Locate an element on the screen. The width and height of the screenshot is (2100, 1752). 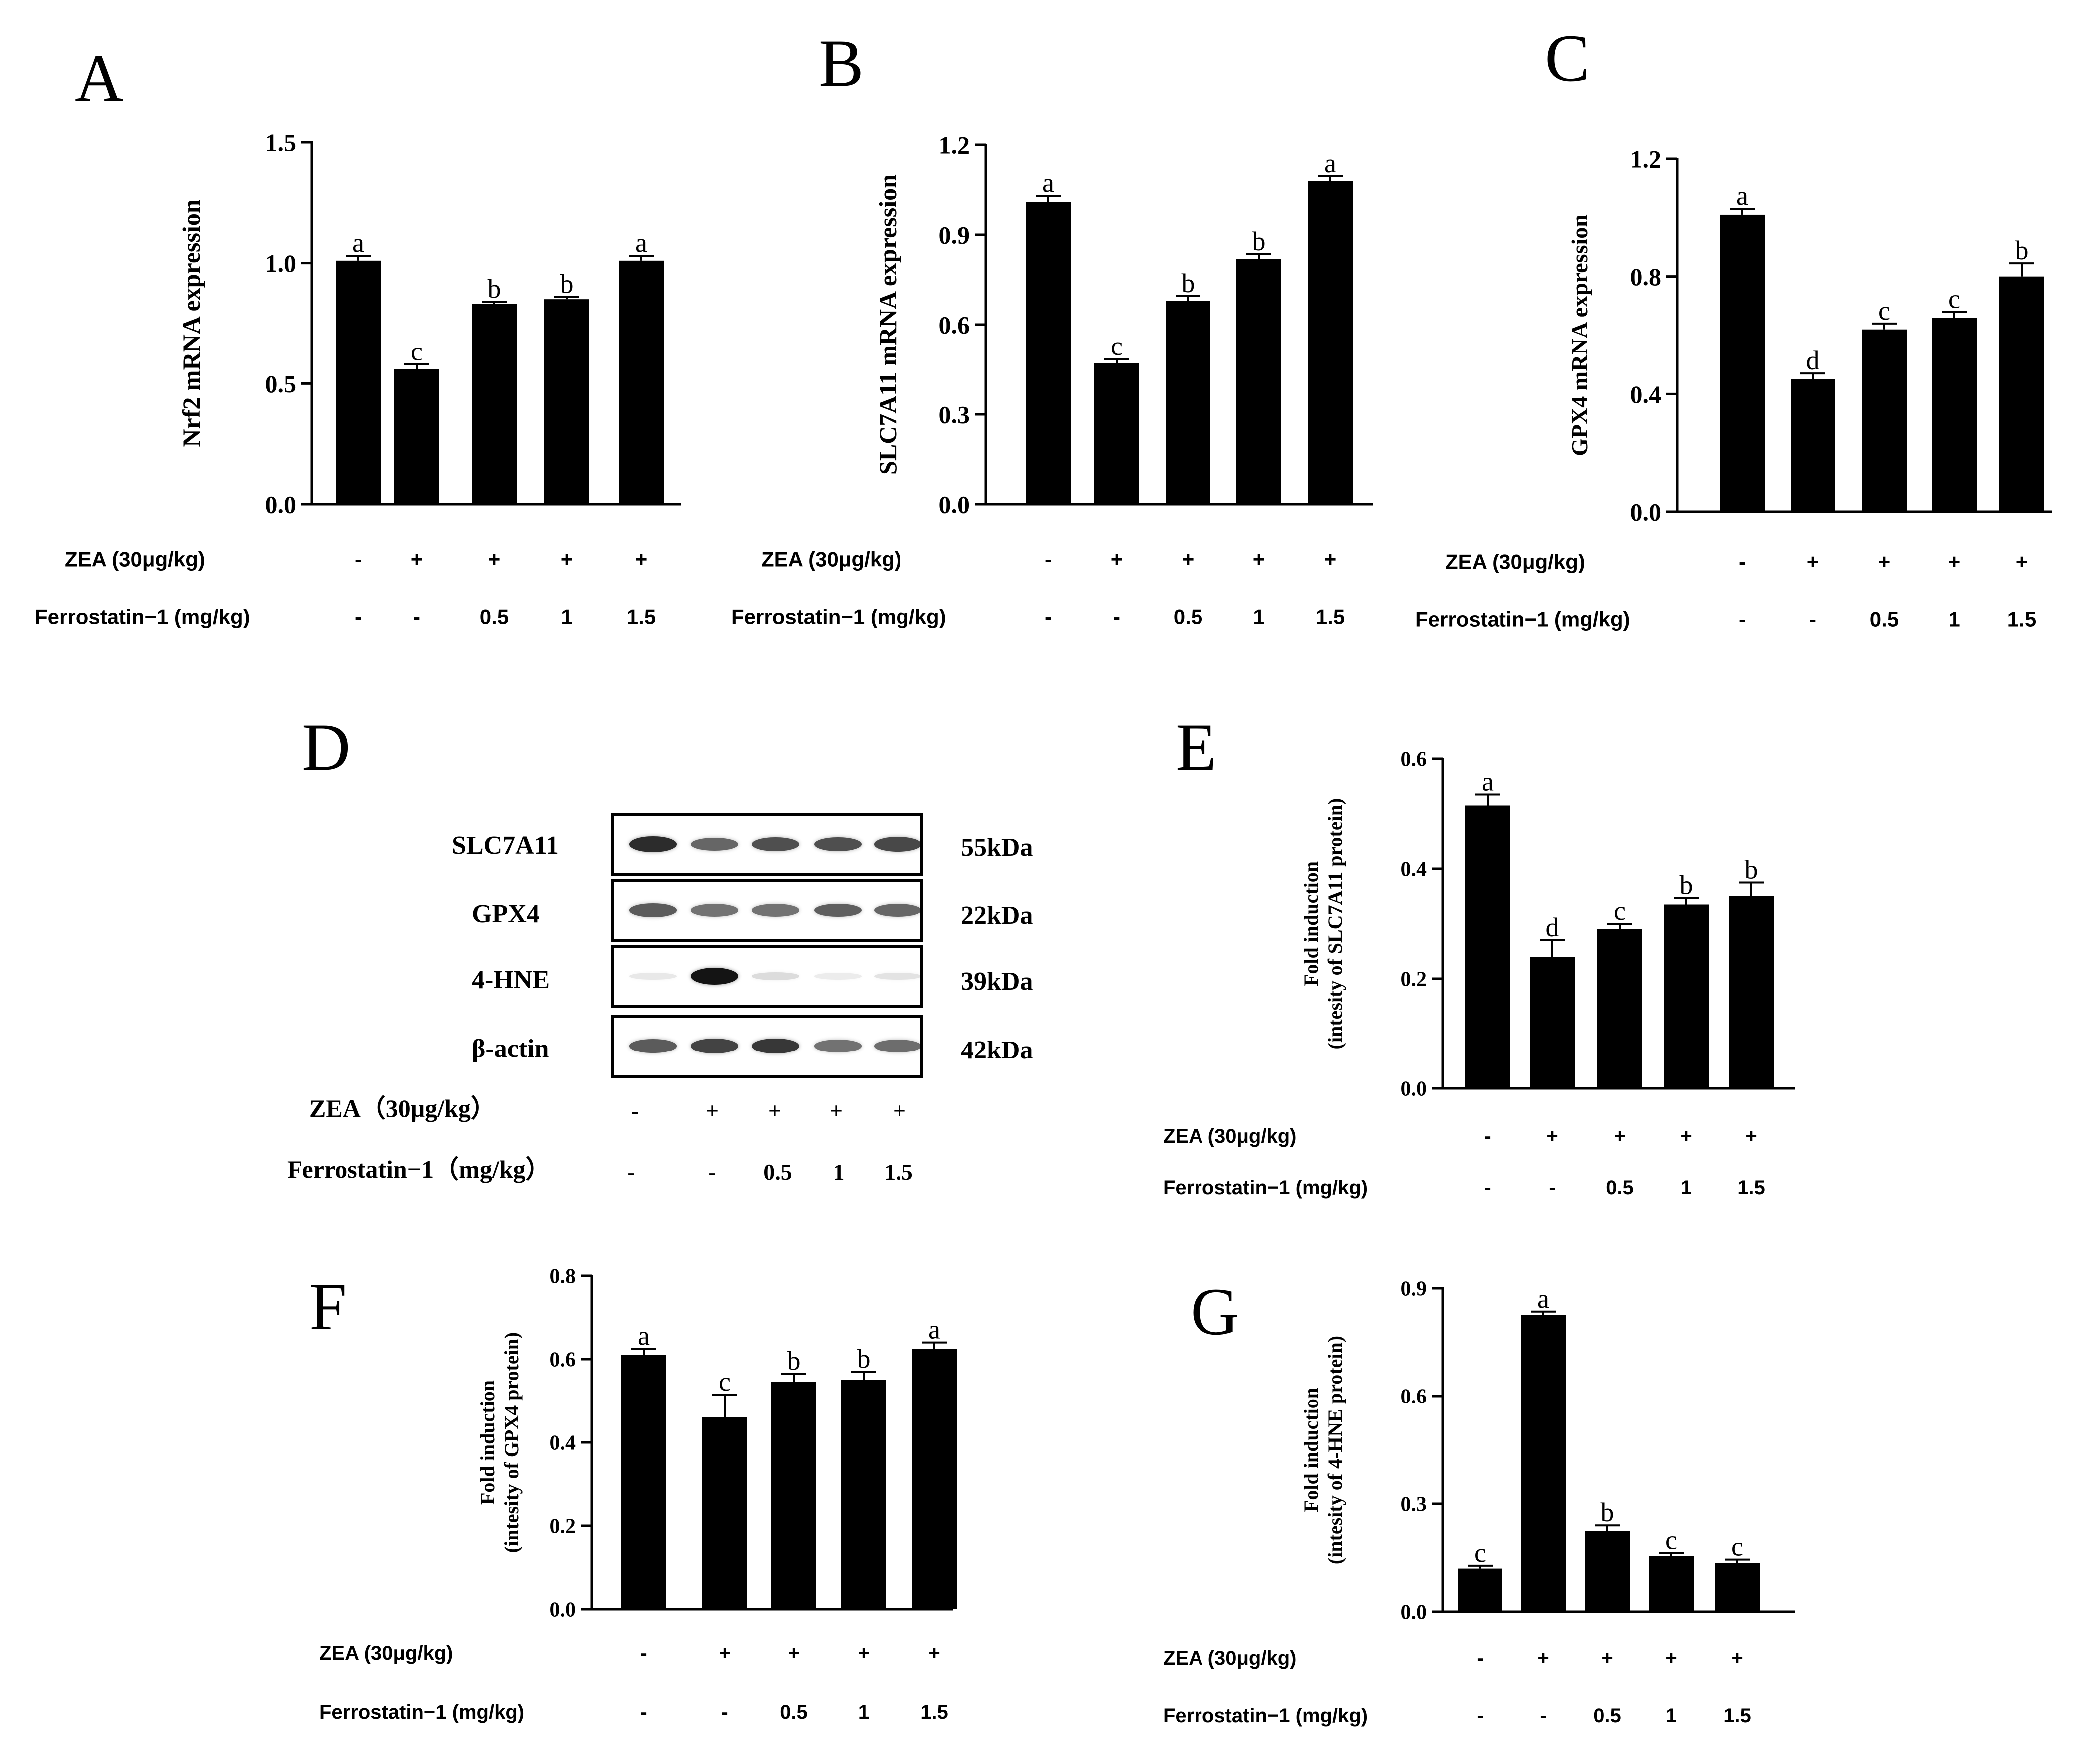
chart-c-ferrostatin-label: Ferrostatin−1 (mg/kg) is located at coordinates (1523, 620).